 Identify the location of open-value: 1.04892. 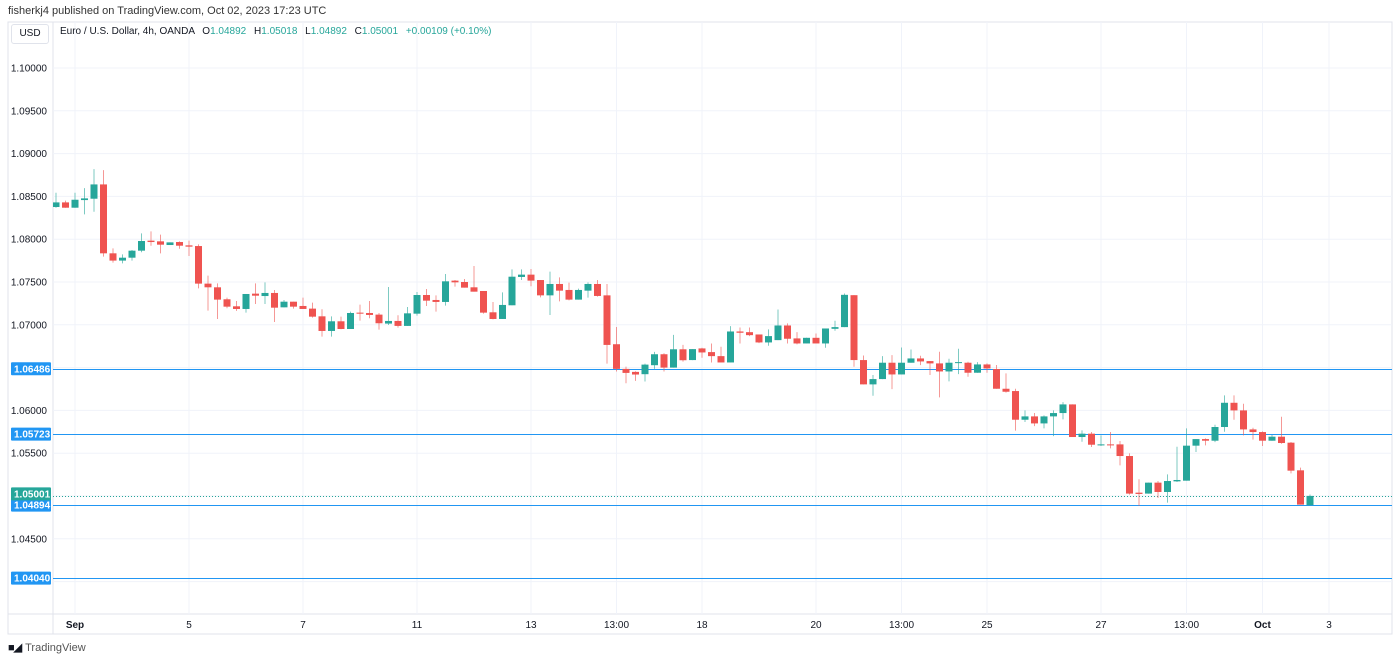
(228, 31).